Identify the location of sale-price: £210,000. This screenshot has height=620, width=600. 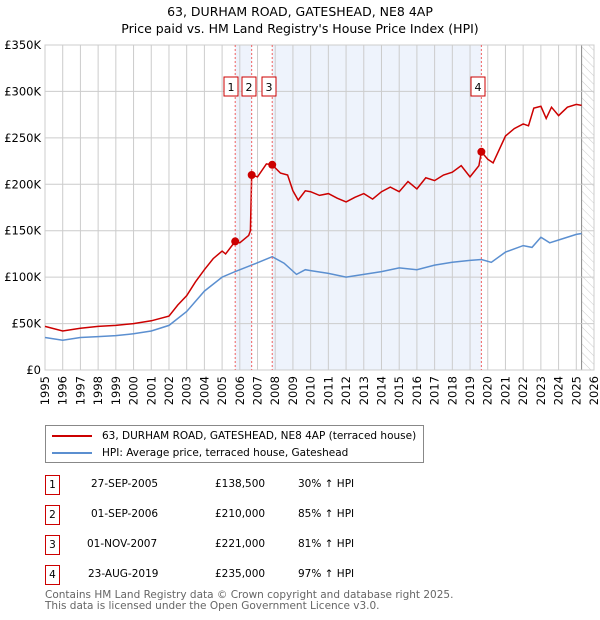
(240, 514).